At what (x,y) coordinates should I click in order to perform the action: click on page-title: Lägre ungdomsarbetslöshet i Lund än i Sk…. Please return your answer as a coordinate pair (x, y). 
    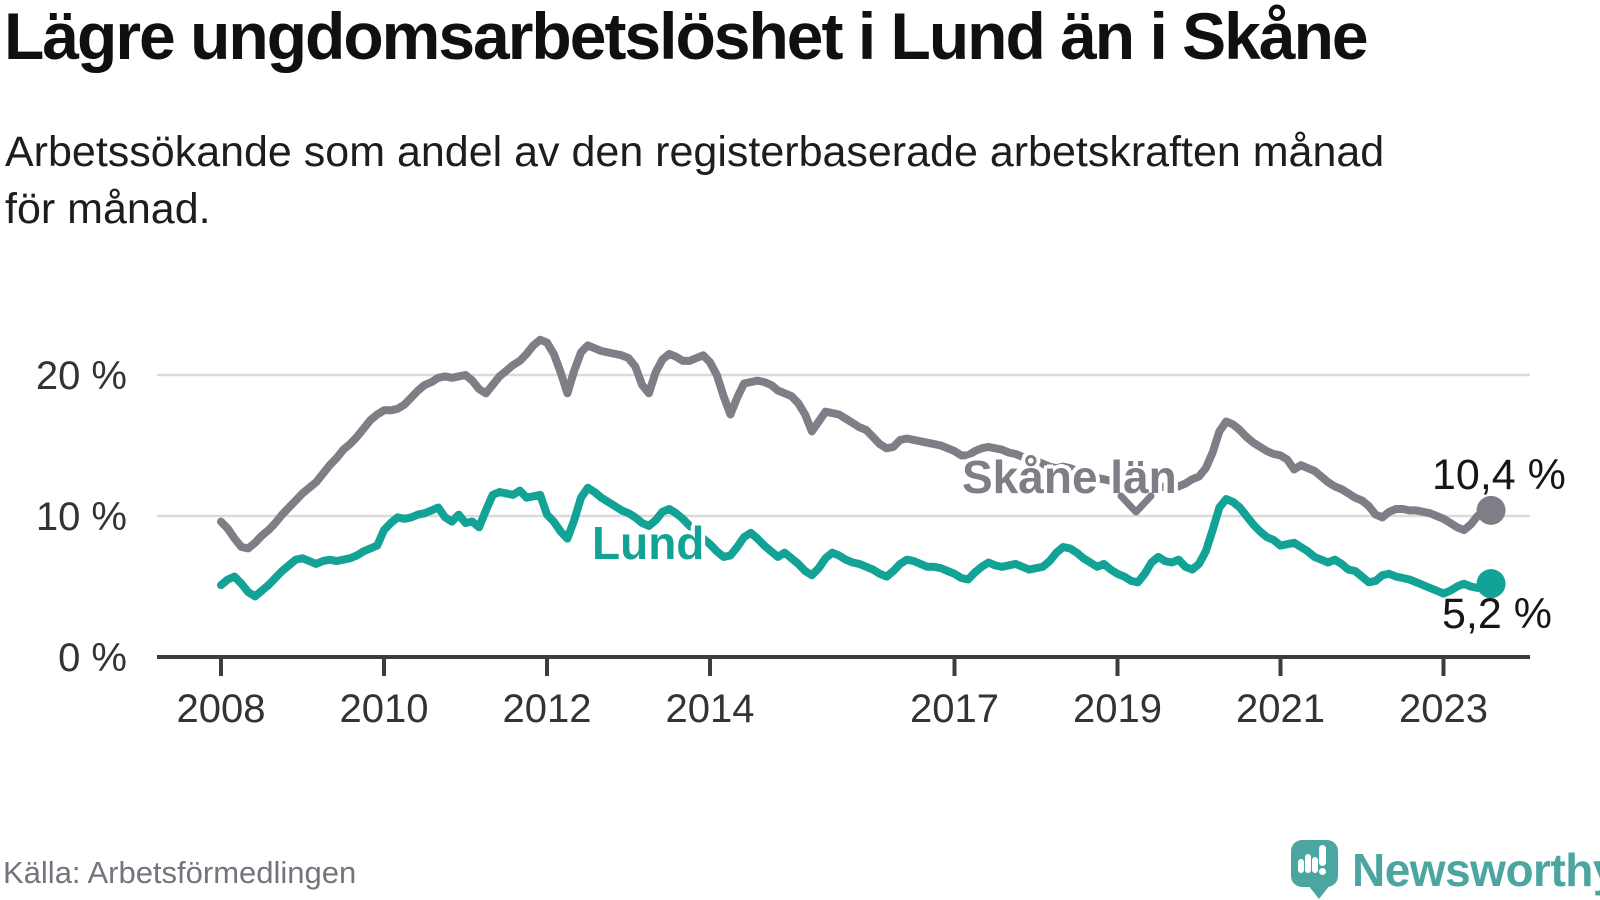
    Looking at the image, I should click on (686, 36).